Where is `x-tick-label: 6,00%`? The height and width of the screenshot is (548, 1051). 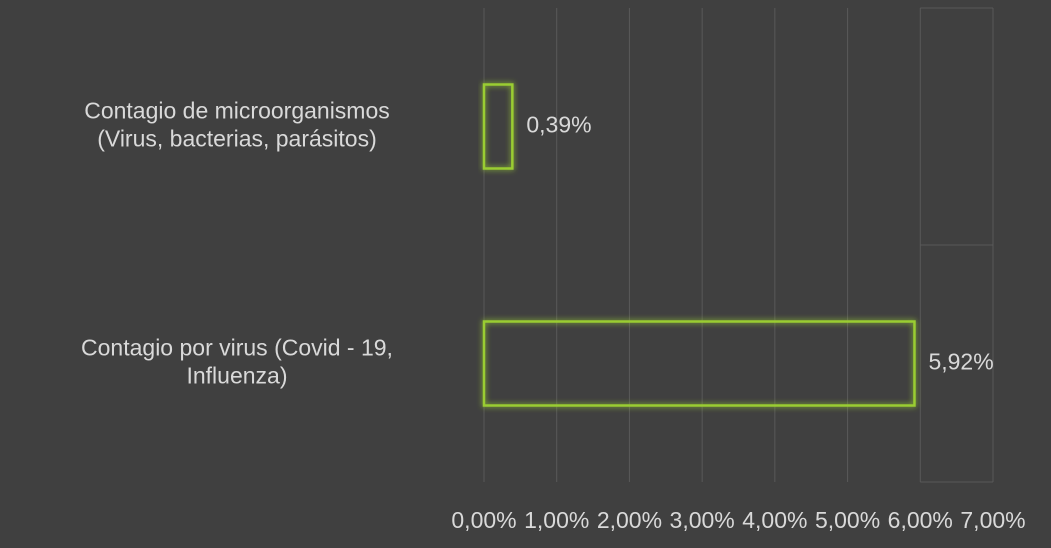
x-tick-label: 6,00% is located at coordinates (920, 520).